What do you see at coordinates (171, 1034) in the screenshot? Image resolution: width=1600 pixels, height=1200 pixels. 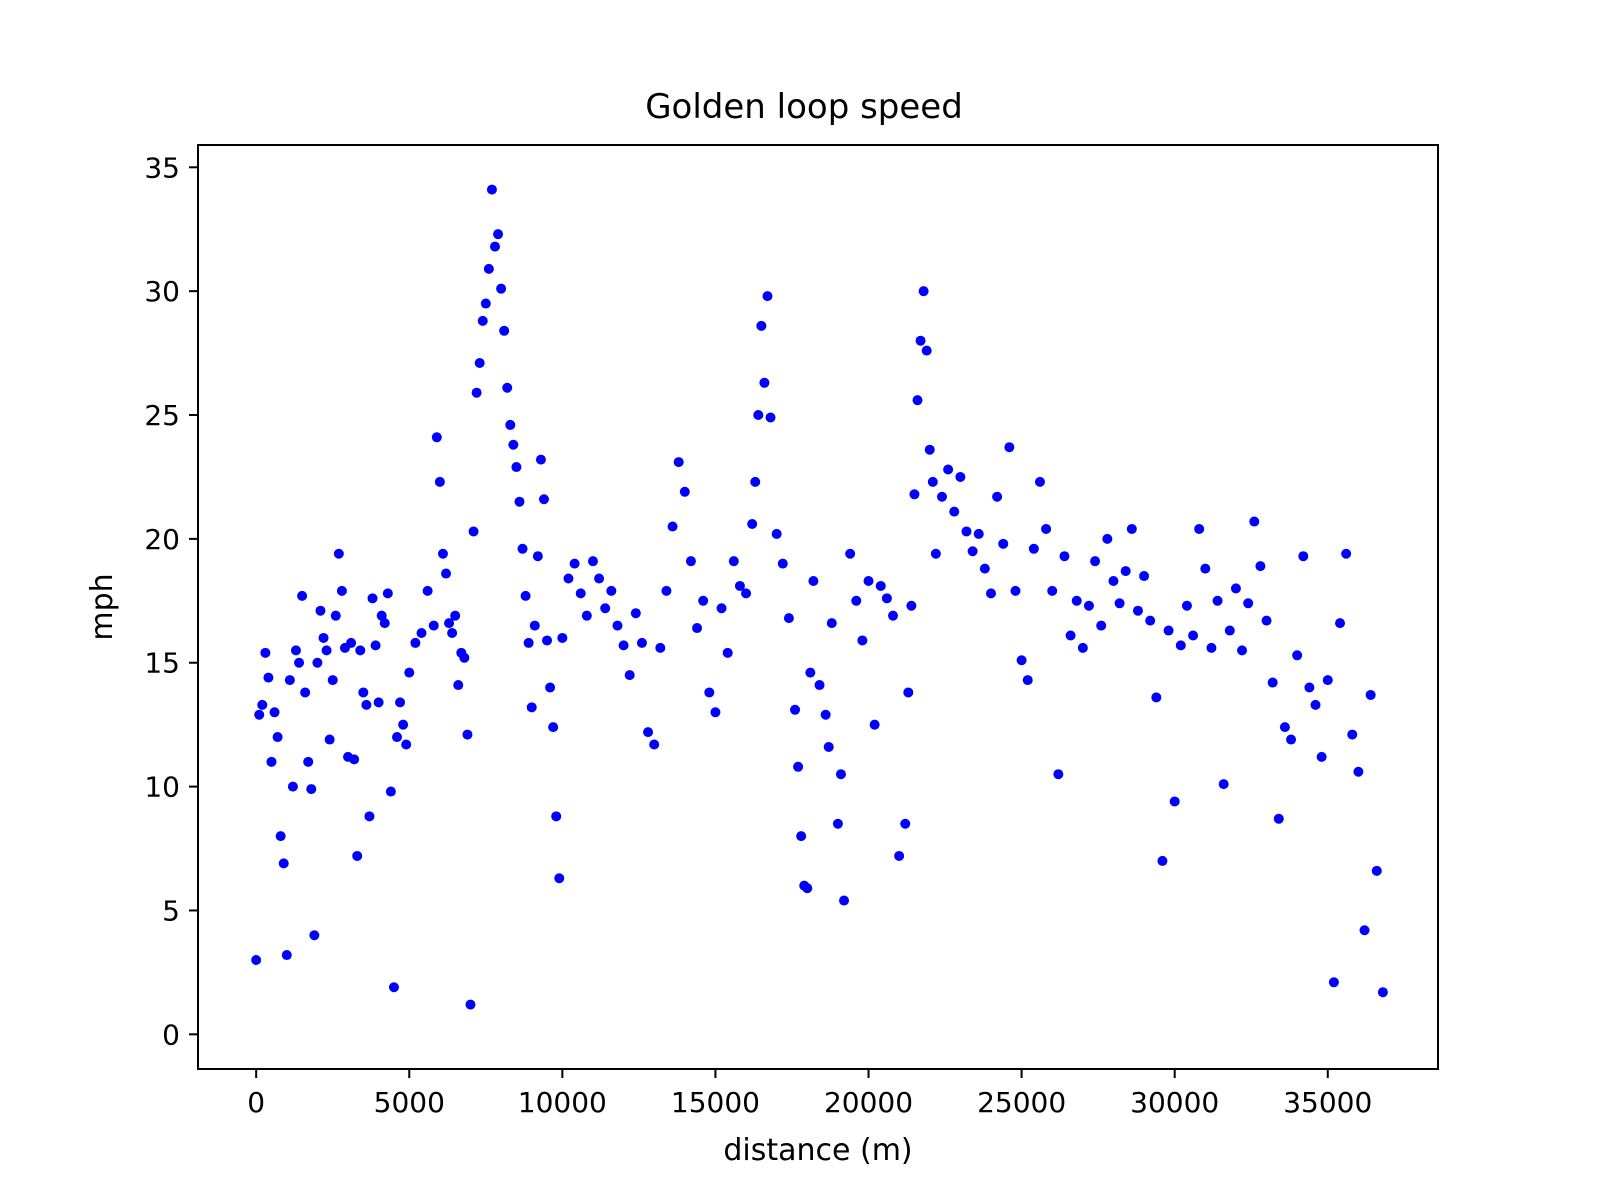 I see `y-tick-label: 0` at bounding box center [171, 1034].